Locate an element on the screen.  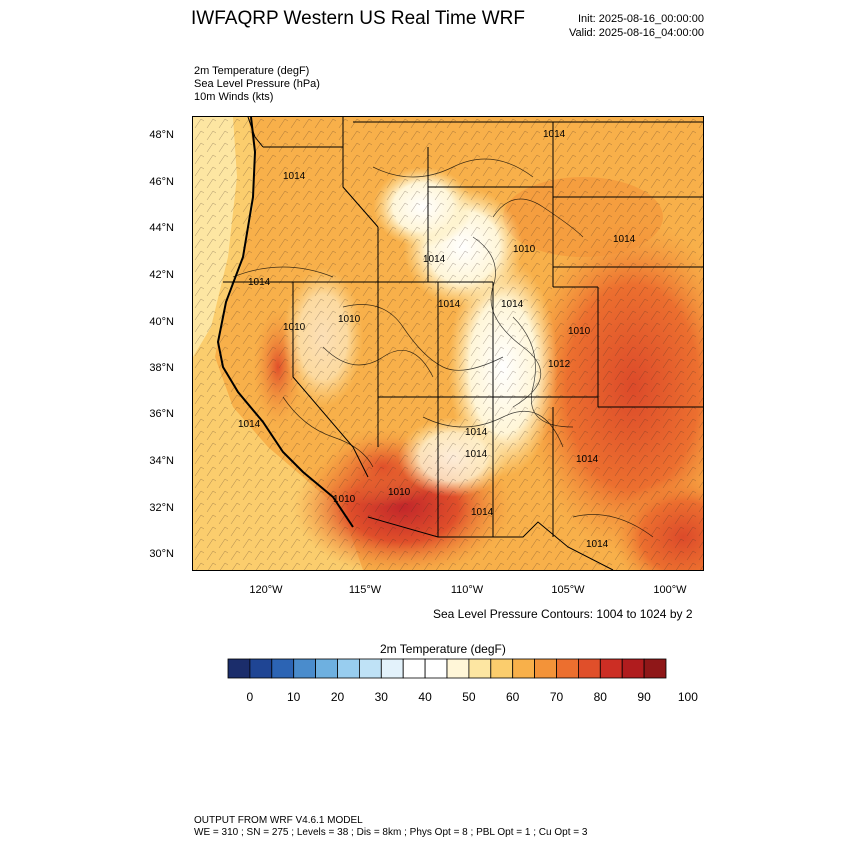
colorbar-tick-label: 70 is located at coordinates (556, 697).